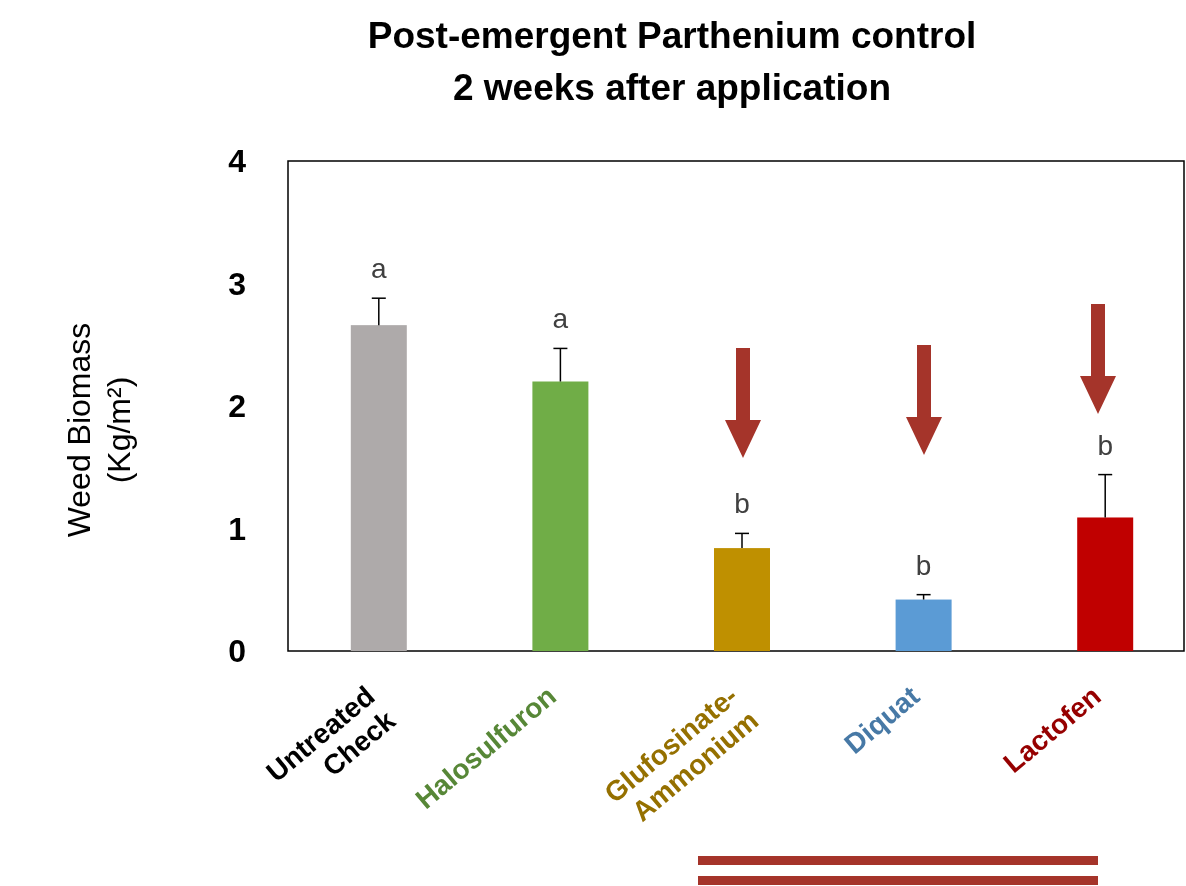 Image resolution: width=1186 pixels, height=886 pixels. I want to click on y-axis-title: Weed Biomass (Kg/m²), so click(99, 430).